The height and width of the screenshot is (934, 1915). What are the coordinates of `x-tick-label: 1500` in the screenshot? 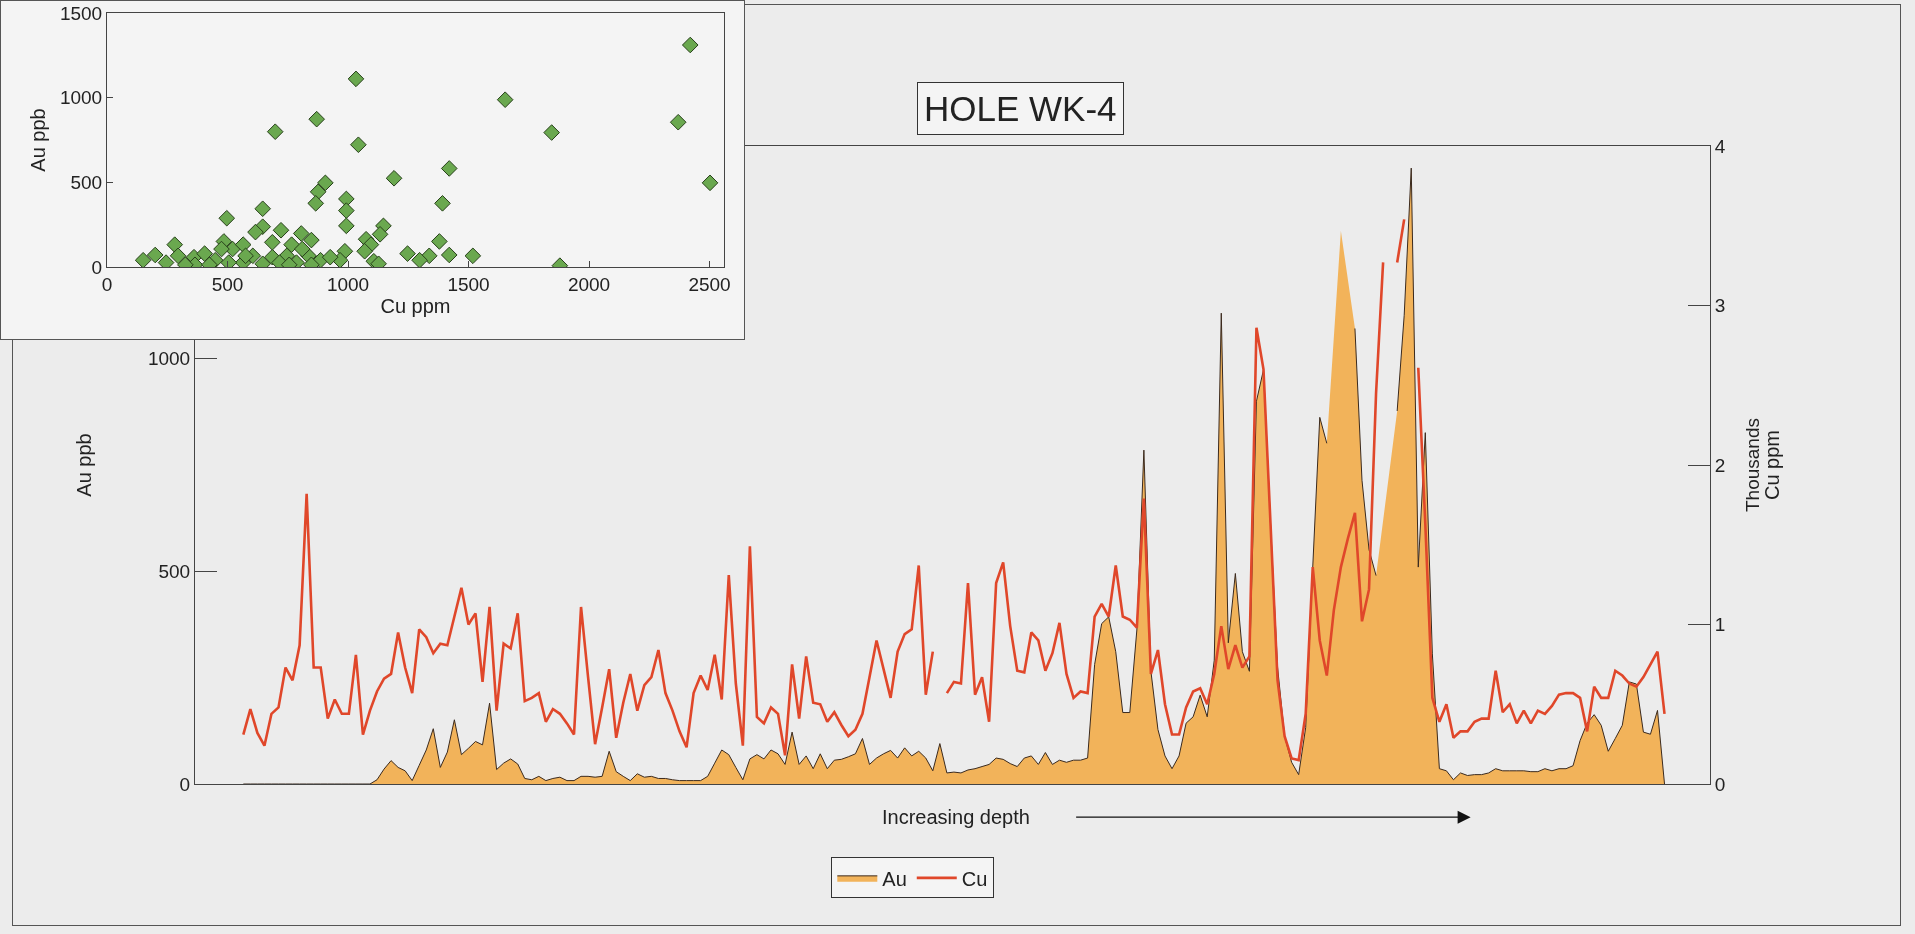 It's located at (468, 284).